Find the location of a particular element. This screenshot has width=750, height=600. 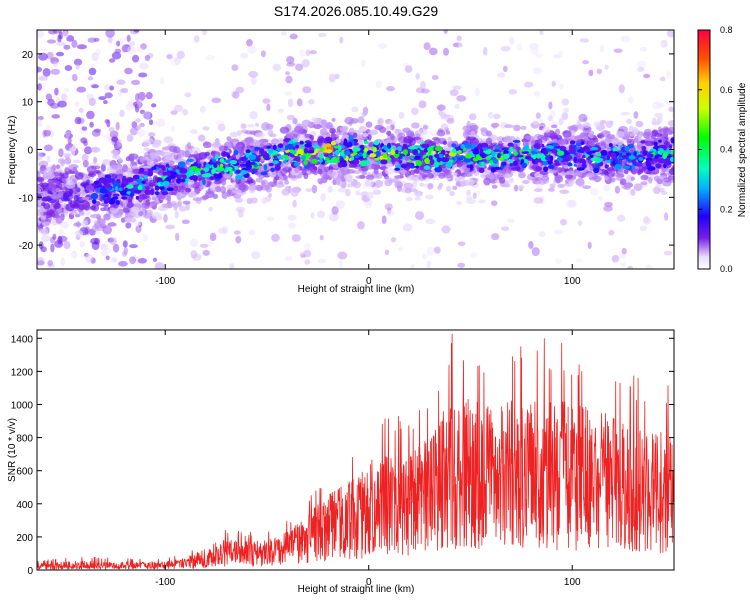

y-tick-label: 1400 is located at coordinates (22, 339).